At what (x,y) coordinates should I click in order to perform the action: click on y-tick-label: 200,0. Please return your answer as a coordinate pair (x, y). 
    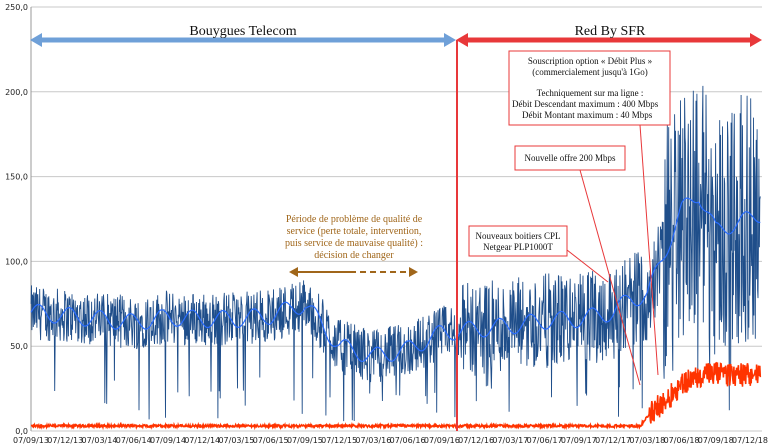
    Looking at the image, I should click on (16, 92).